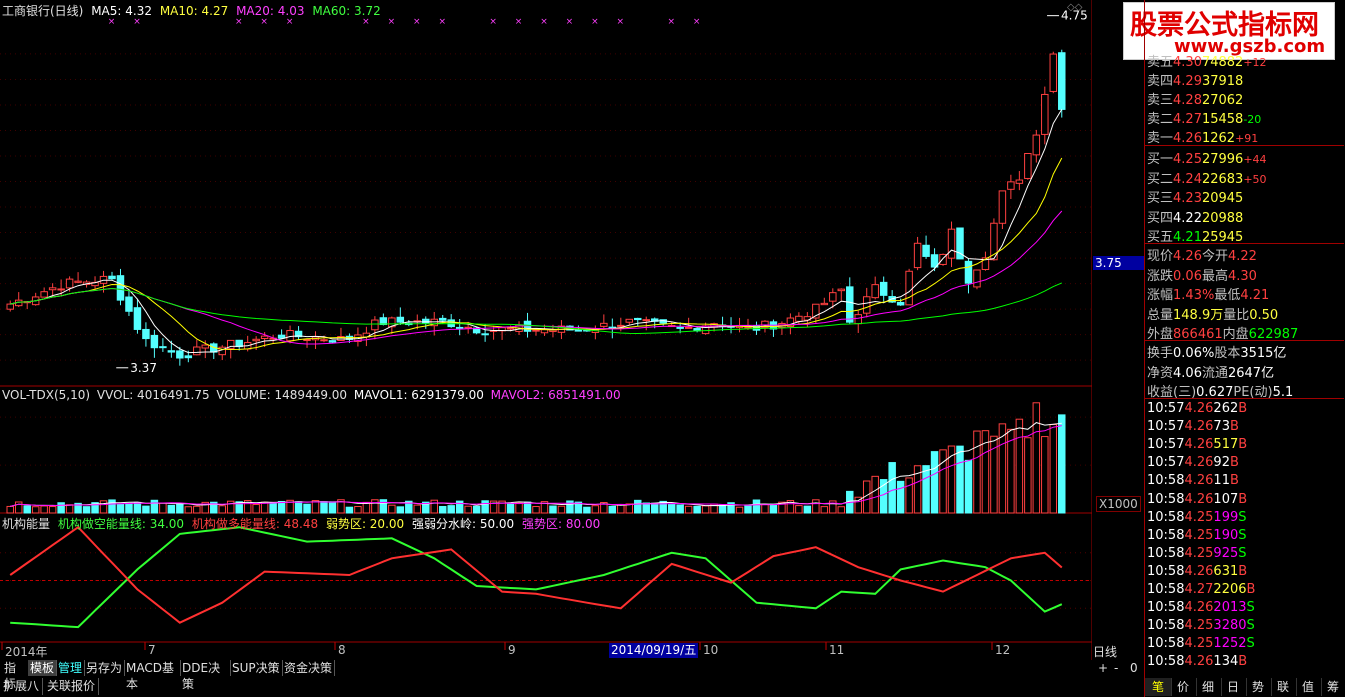  What do you see at coordinates (205, 675) in the screenshot?
I see `tab-5: DDE决策` at bounding box center [205, 675].